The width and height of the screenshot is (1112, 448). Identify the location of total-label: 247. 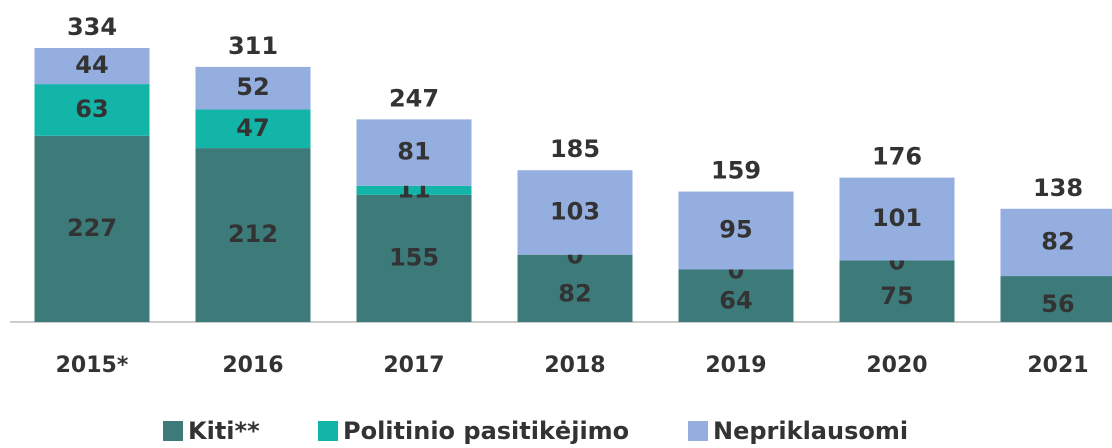
(414, 98).